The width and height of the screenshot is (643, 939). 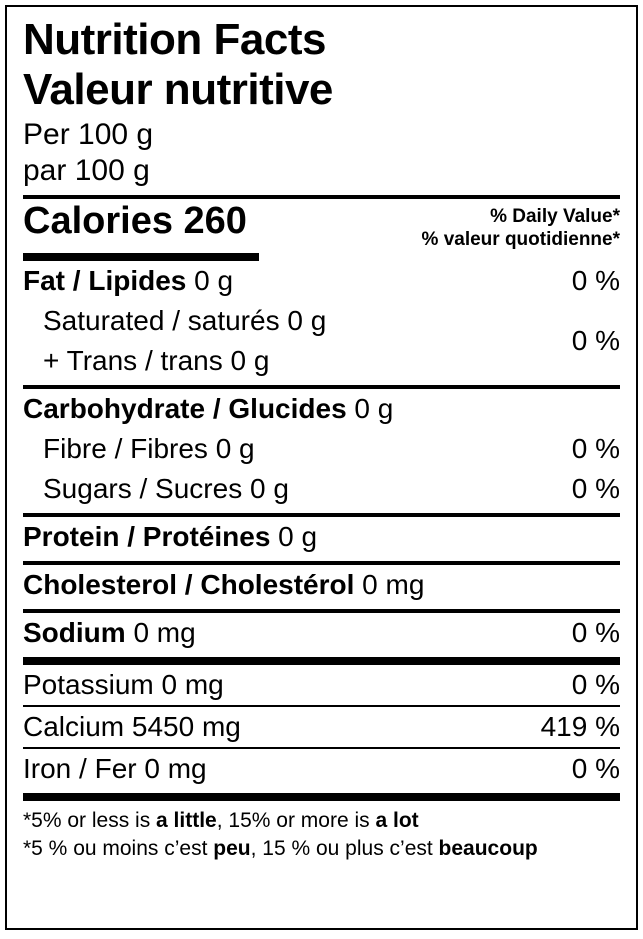 I want to click on calories-underline-bar, so click(x=141, y=257).